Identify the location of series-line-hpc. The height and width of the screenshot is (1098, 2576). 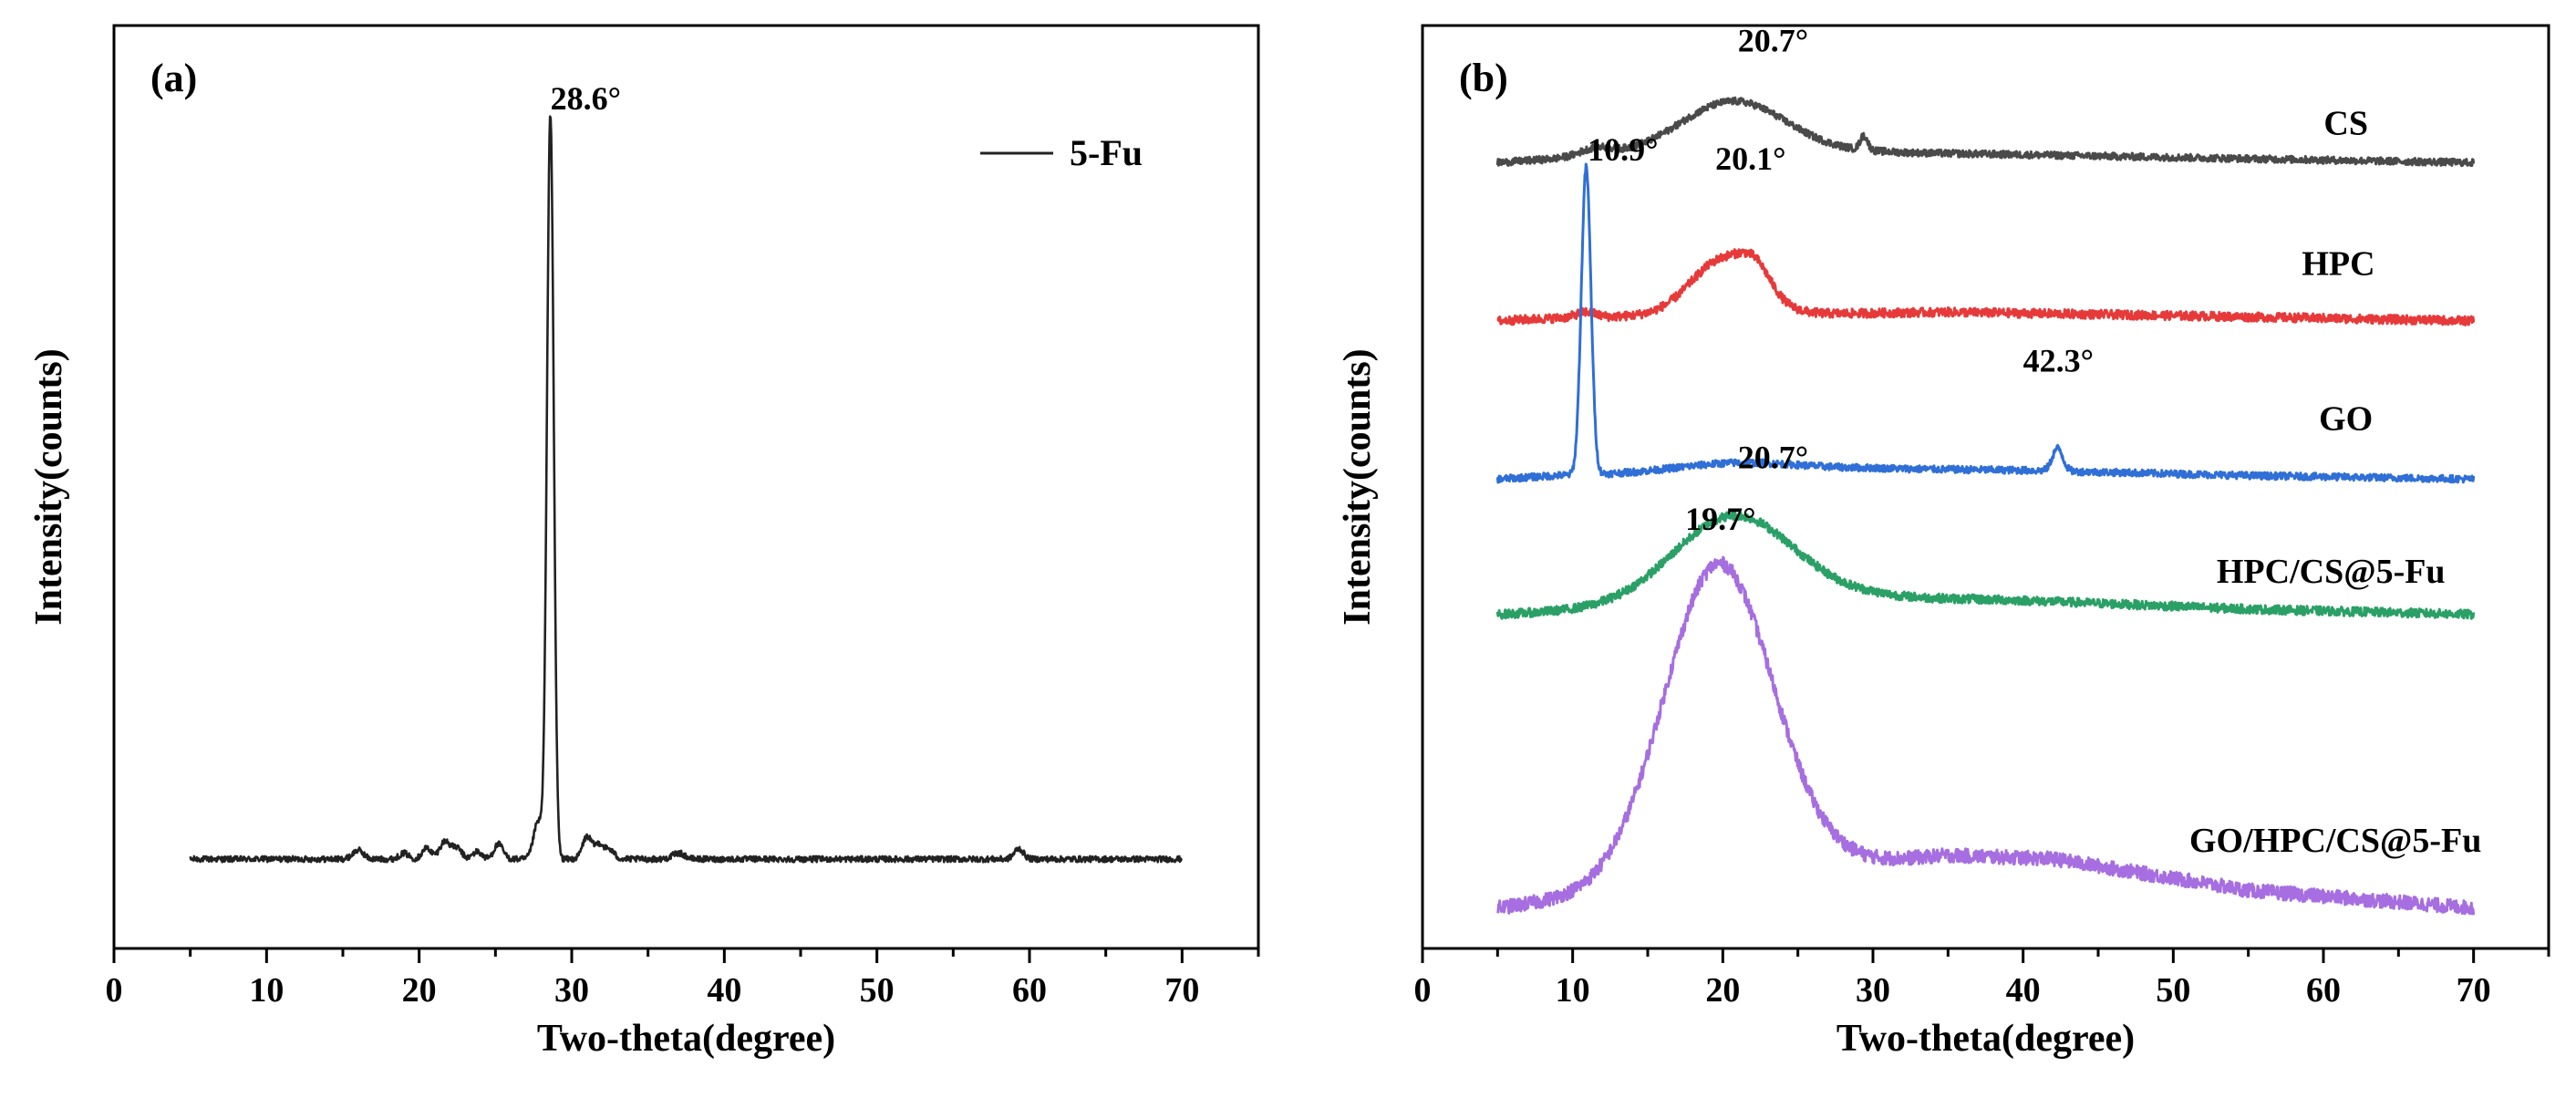
(1986, 287).